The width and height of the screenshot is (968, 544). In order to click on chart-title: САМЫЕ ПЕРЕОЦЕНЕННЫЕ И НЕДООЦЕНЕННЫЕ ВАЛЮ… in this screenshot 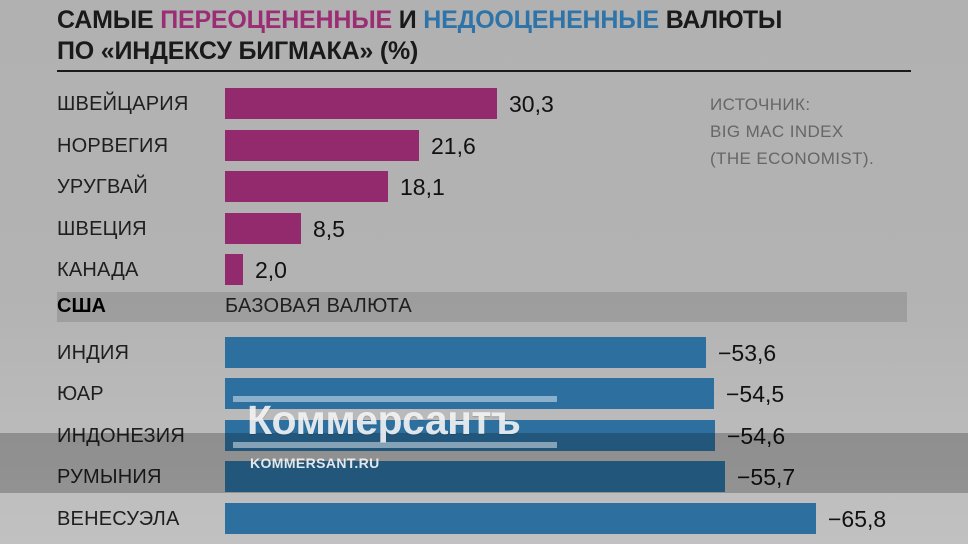, I will do `click(419, 36)`.